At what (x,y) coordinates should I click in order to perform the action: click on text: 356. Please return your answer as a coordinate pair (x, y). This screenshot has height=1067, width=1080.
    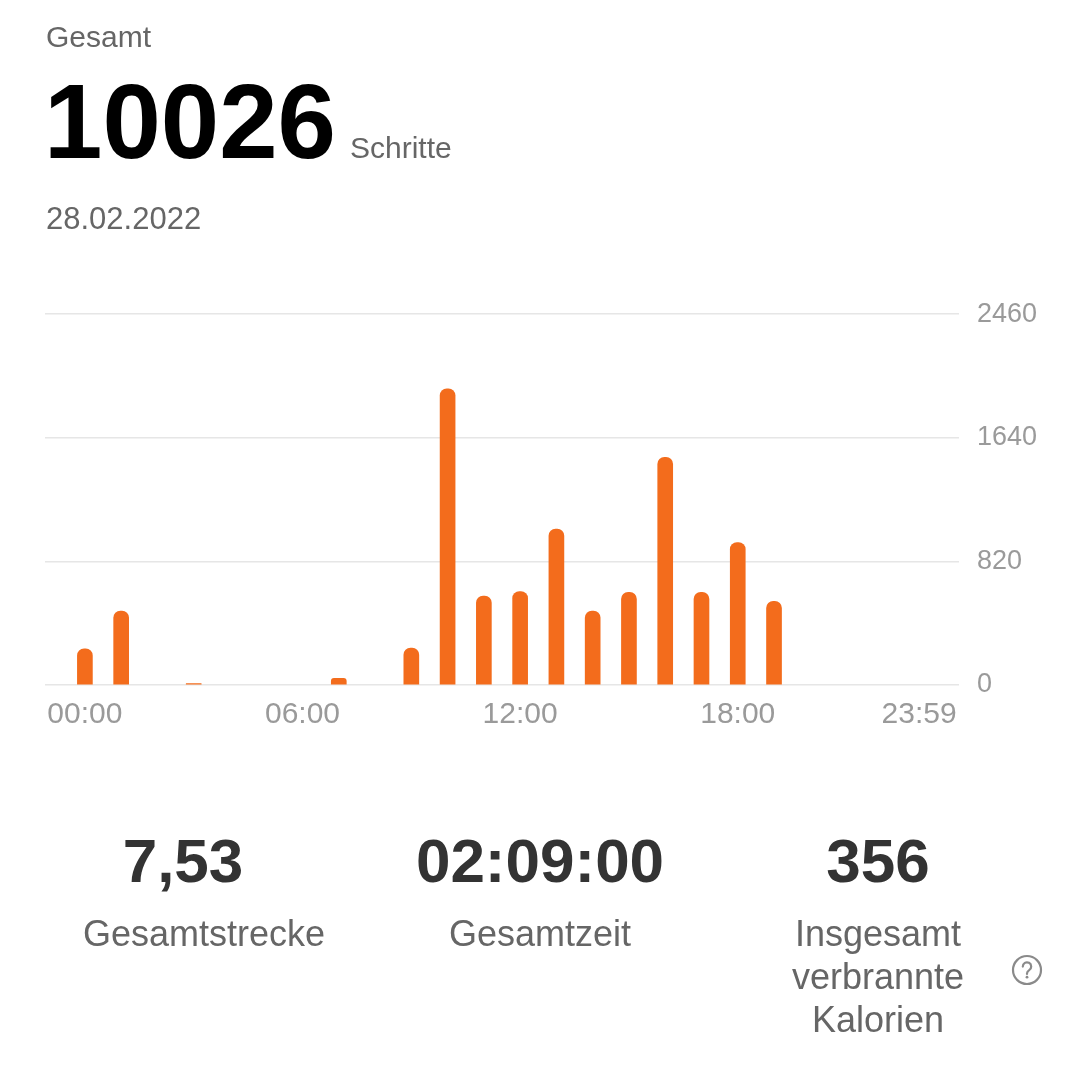
    Looking at the image, I should click on (878, 860).